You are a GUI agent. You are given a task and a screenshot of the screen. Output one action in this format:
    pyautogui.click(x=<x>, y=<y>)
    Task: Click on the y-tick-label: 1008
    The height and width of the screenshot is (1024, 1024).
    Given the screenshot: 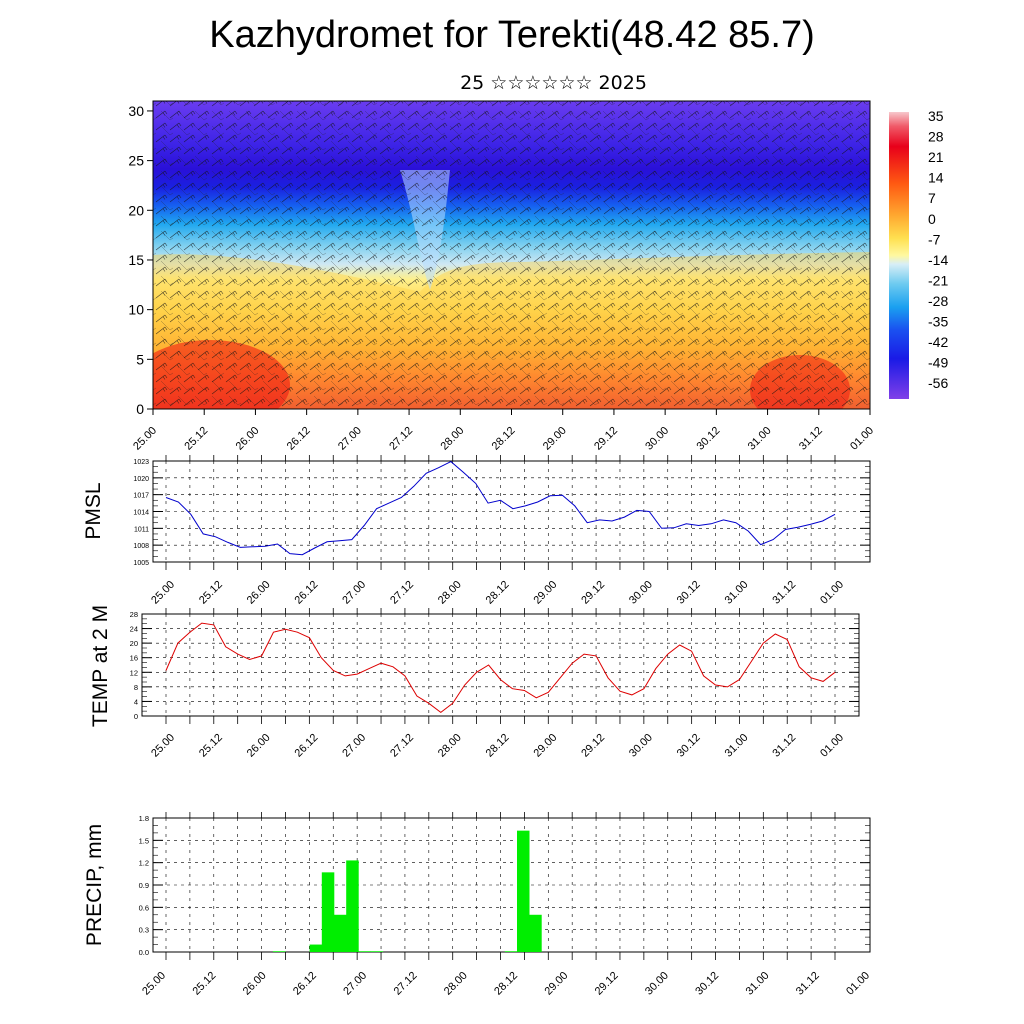 What is the action you would take?
    pyautogui.click(x=141, y=546)
    